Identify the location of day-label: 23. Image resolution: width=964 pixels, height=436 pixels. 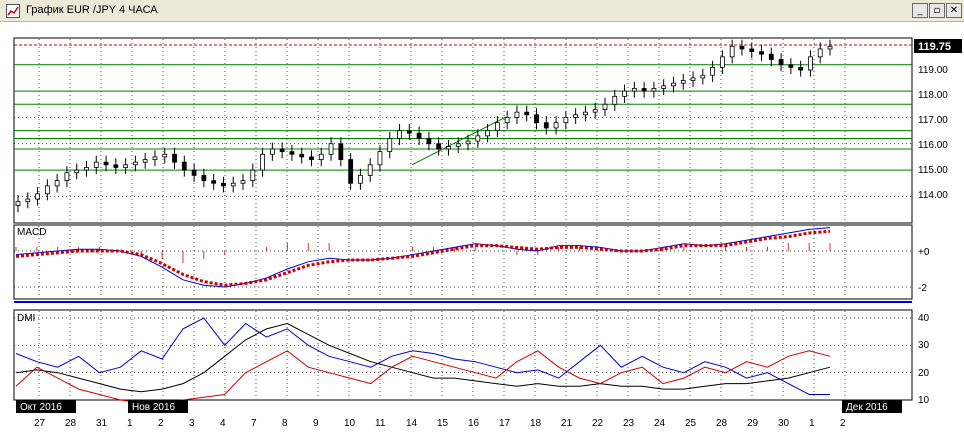
(629, 423).